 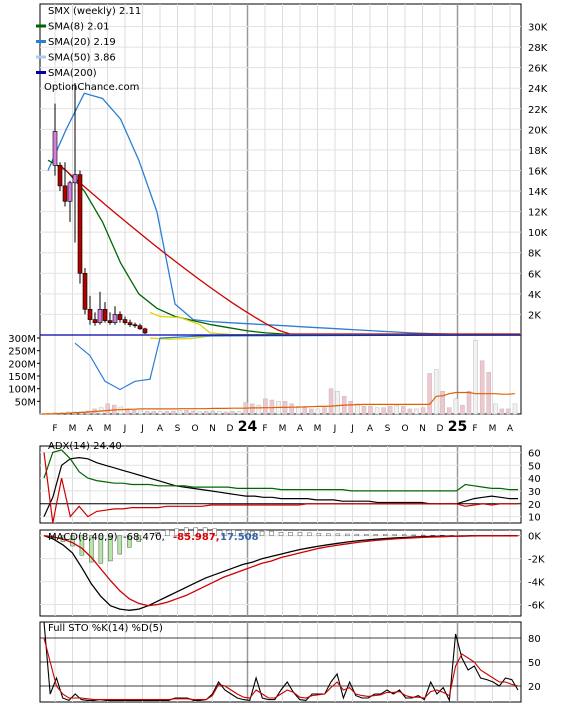 What do you see at coordinates (212, 429) in the screenshot?
I see `x-tick-label: N` at bounding box center [212, 429].